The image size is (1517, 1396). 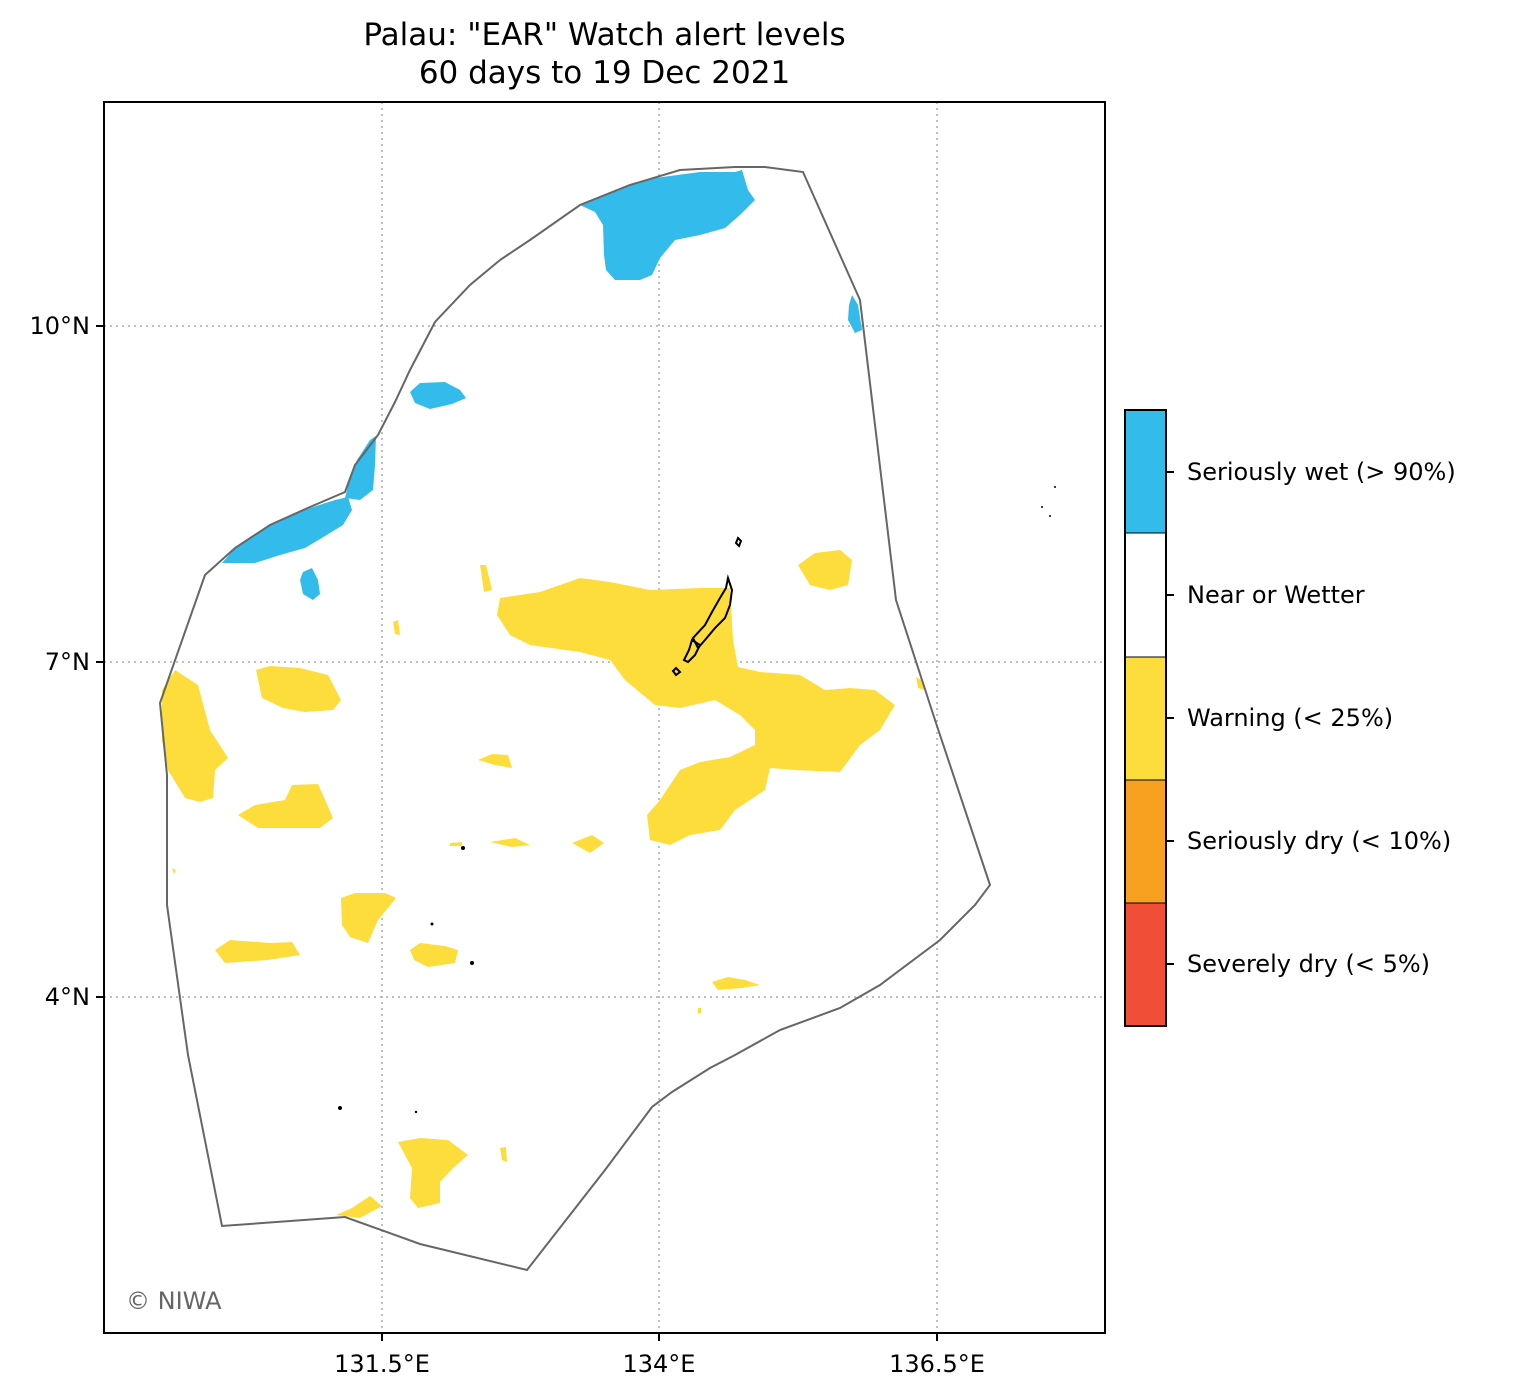 I want to click on colorbar-severely-dry, so click(x=1145, y=964).